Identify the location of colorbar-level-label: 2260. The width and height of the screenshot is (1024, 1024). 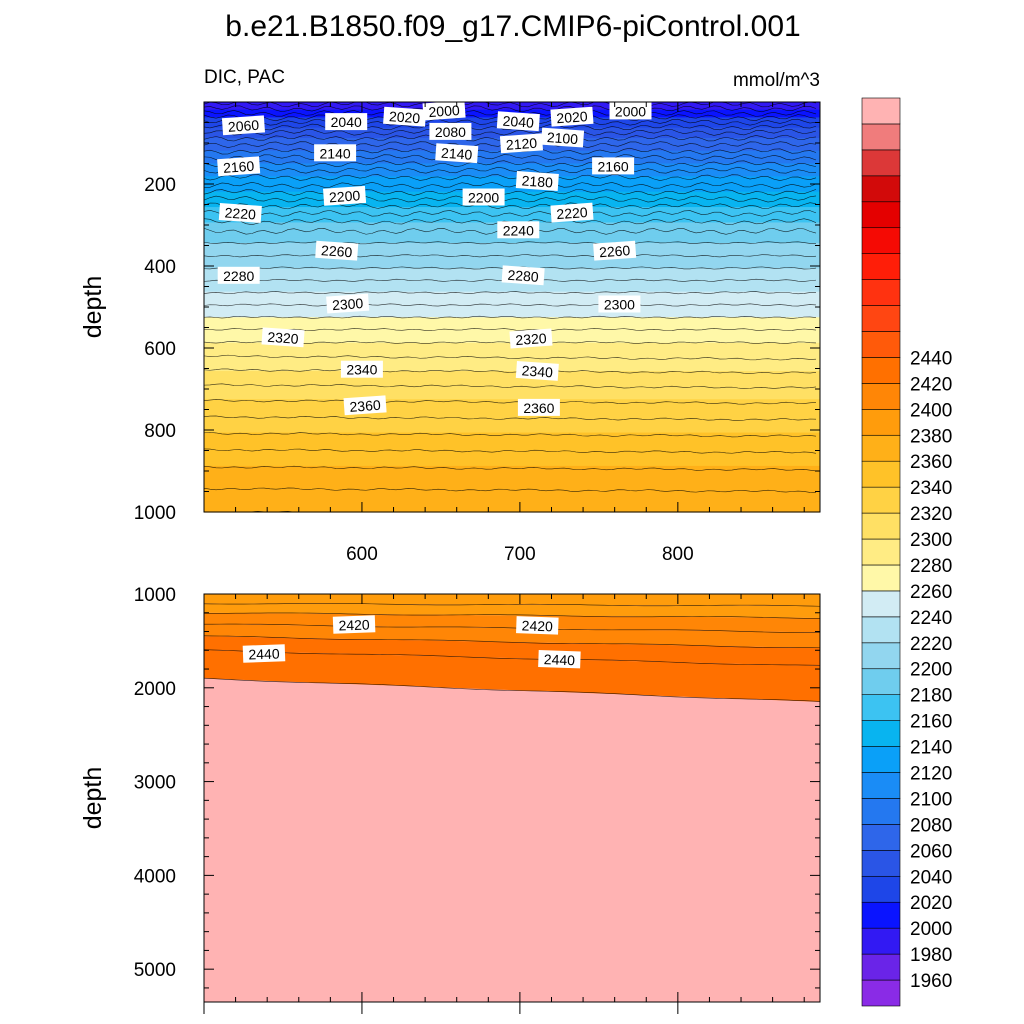
(931, 592).